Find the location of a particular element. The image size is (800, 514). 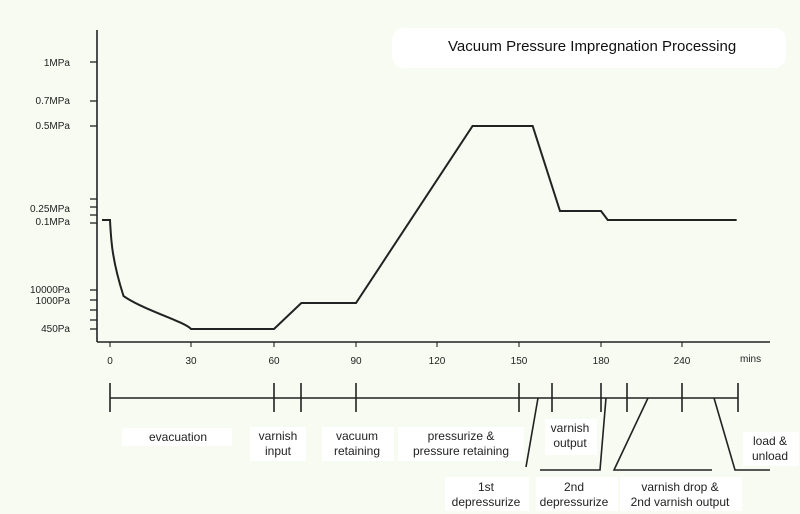

x-axis-unit: mins is located at coordinates (750, 359).